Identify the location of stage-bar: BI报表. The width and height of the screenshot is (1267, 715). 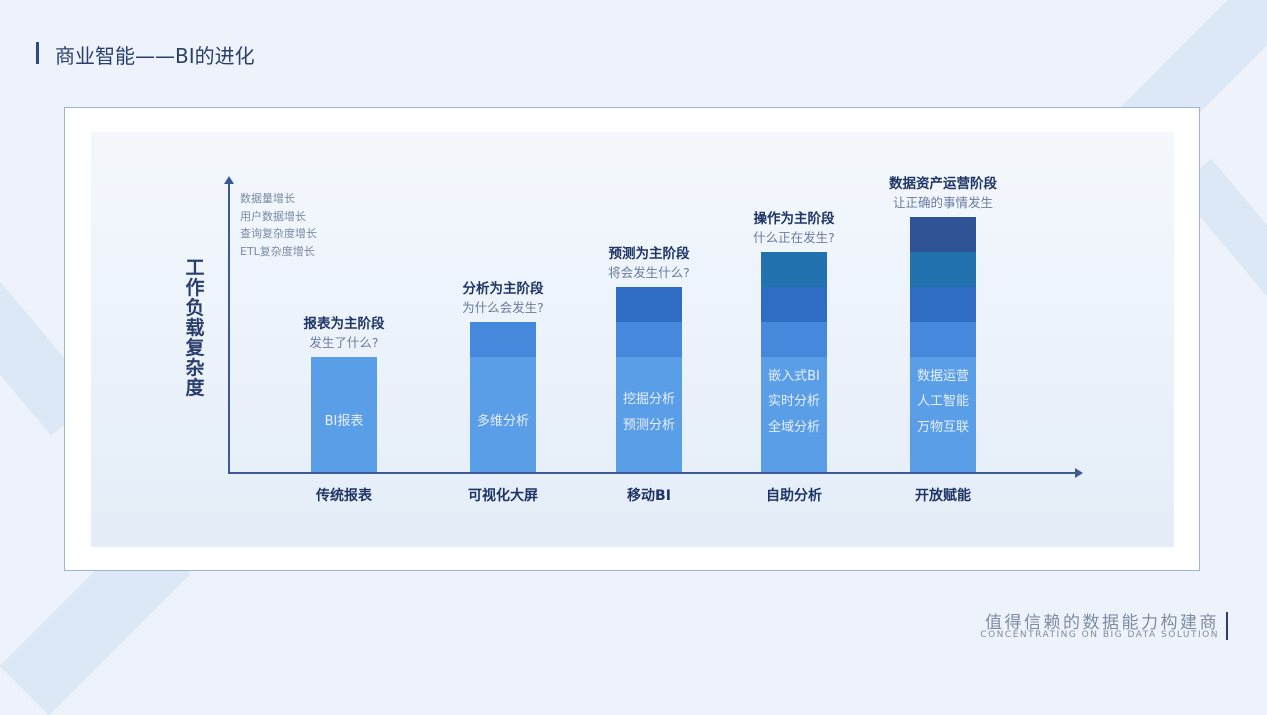
(344, 414).